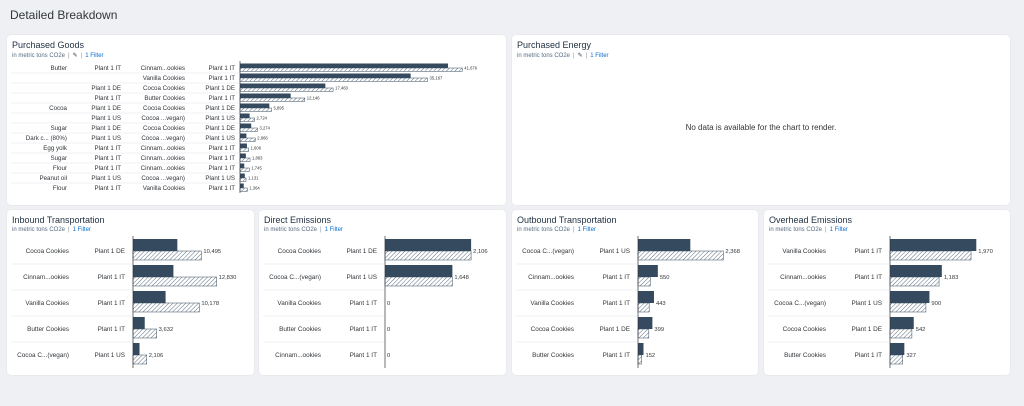 This screenshot has height=406, width=1024. I want to click on unit-text: in metric tons CO2e, so click(796, 230).